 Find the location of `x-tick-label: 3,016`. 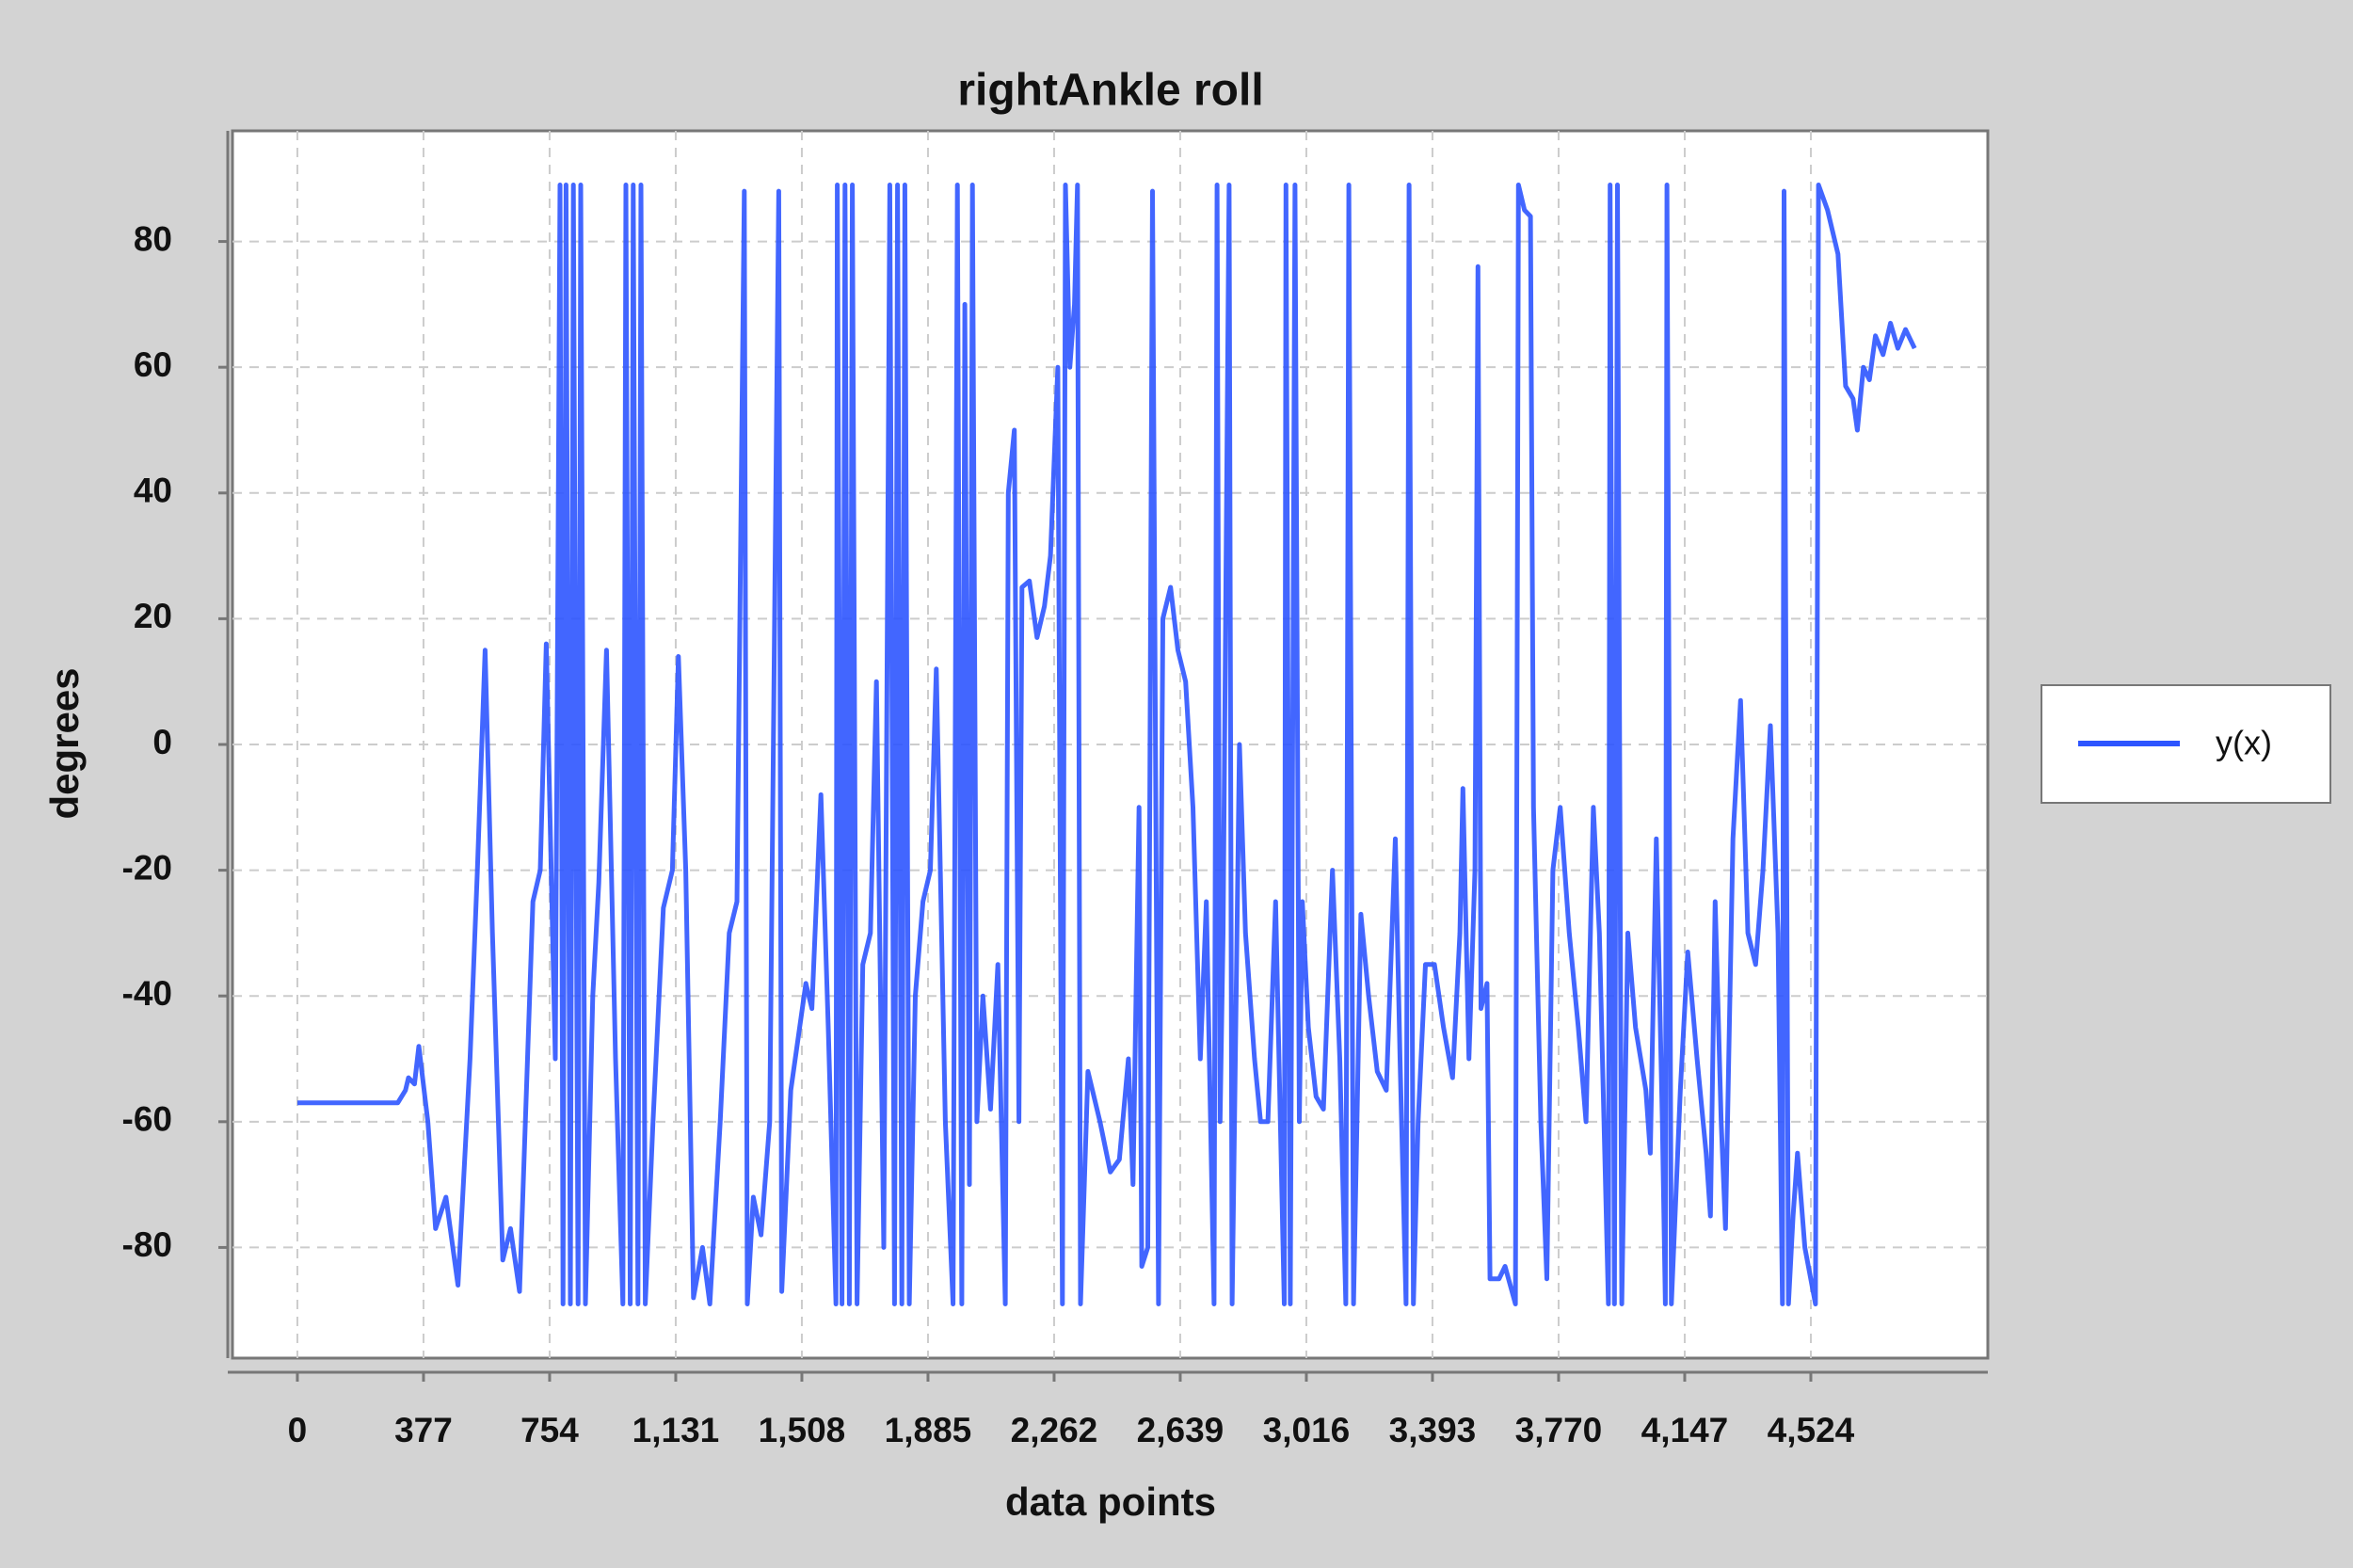

x-tick-label: 3,016 is located at coordinates (1307, 1430).